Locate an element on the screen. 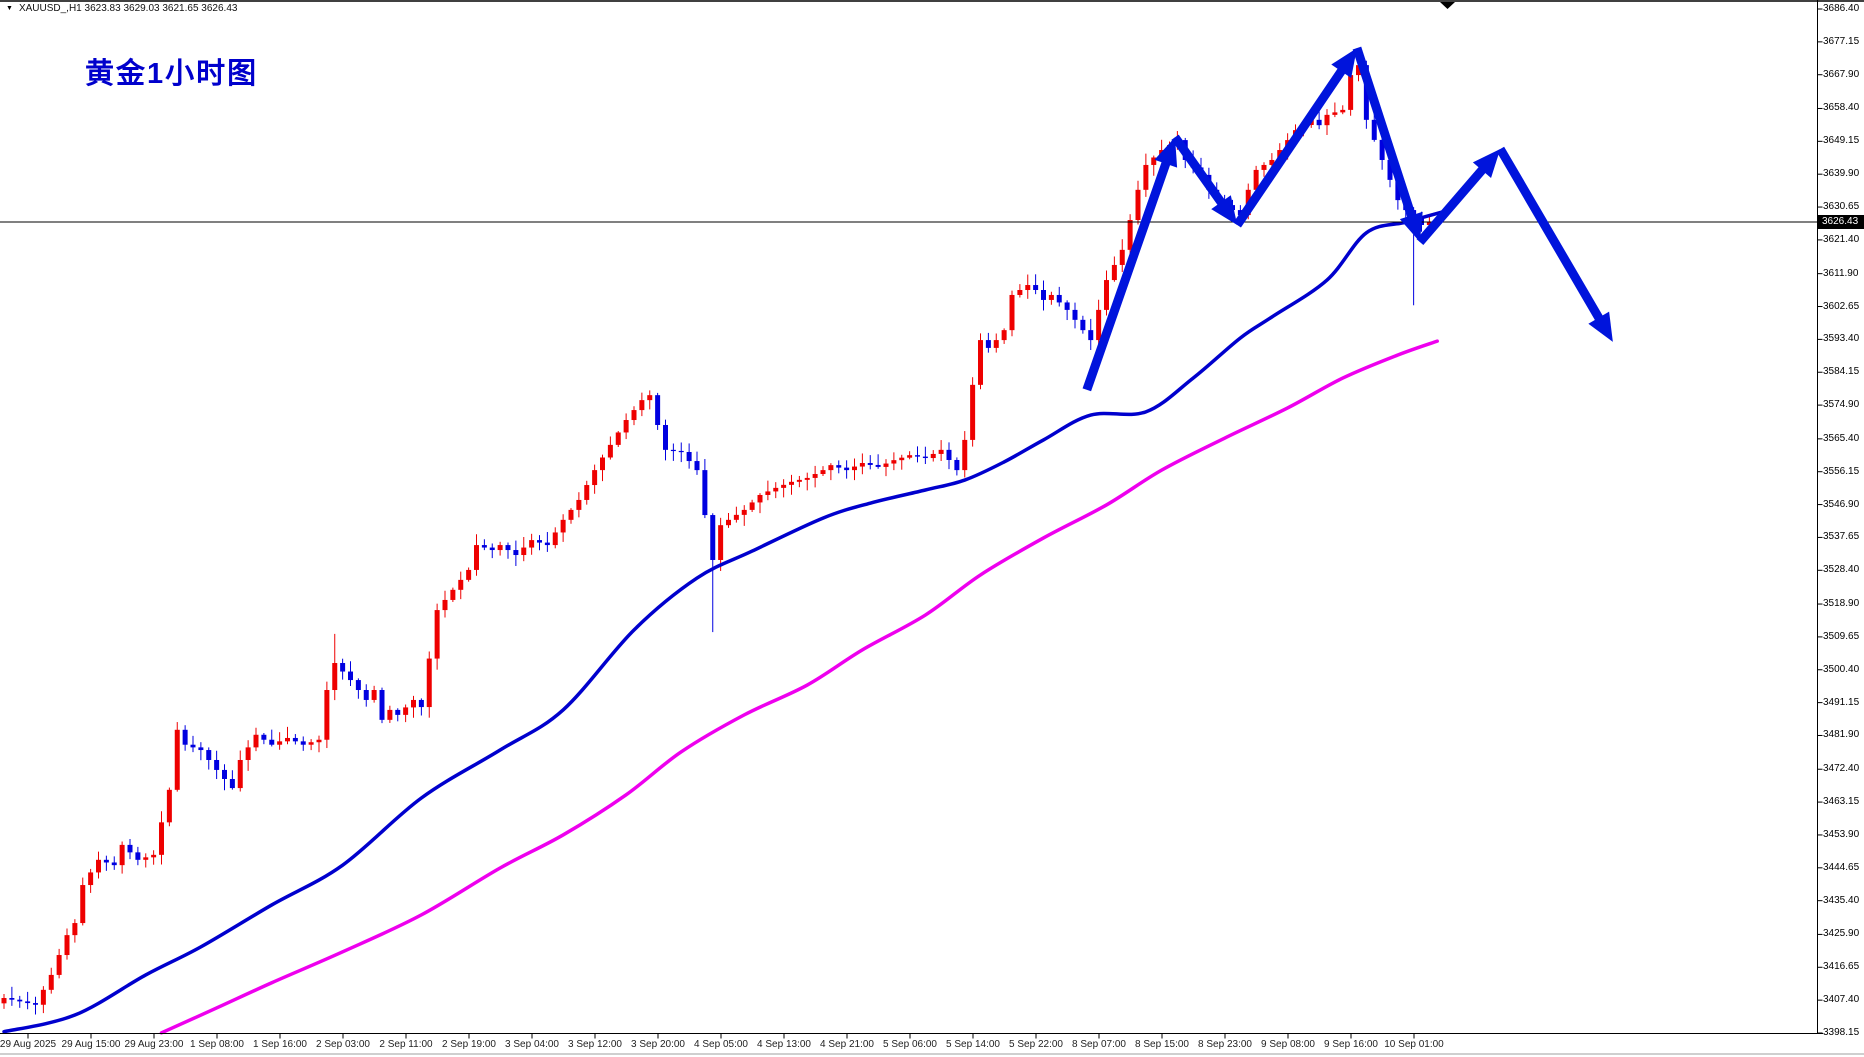  forecast-zigzag-annotation is located at coordinates (1347, 219).